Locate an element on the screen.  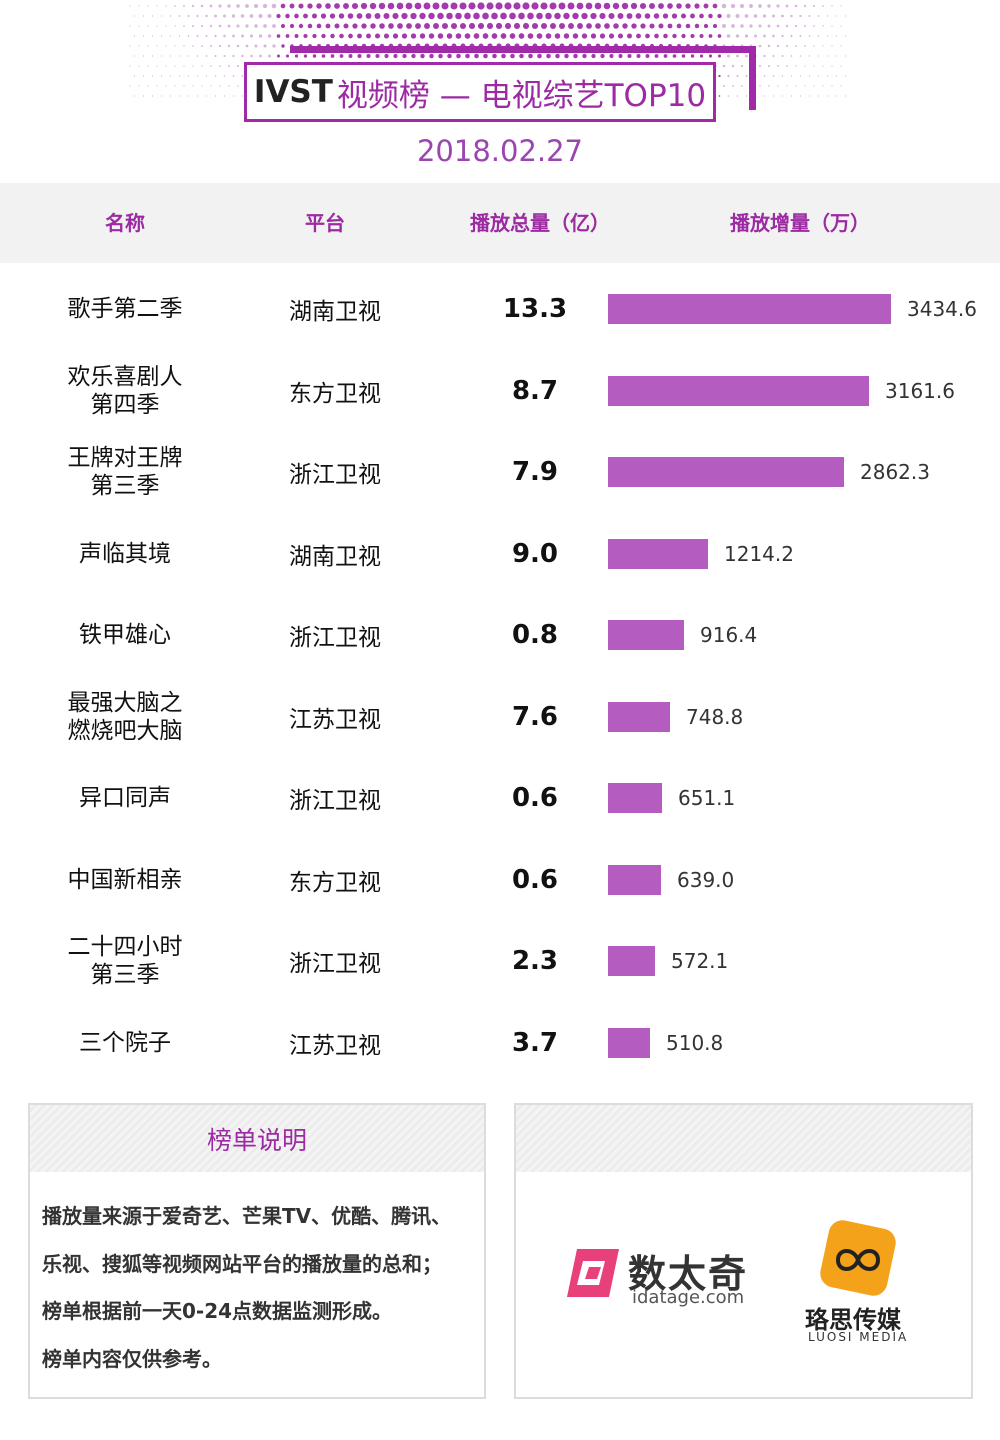
total-plays: 13.3 is located at coordinates (535, 309).